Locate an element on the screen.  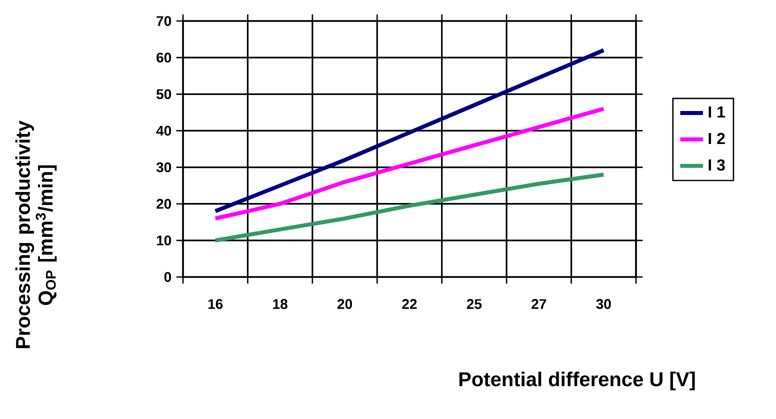
y-tick-label: 40 is located at coordinates (164, 131).